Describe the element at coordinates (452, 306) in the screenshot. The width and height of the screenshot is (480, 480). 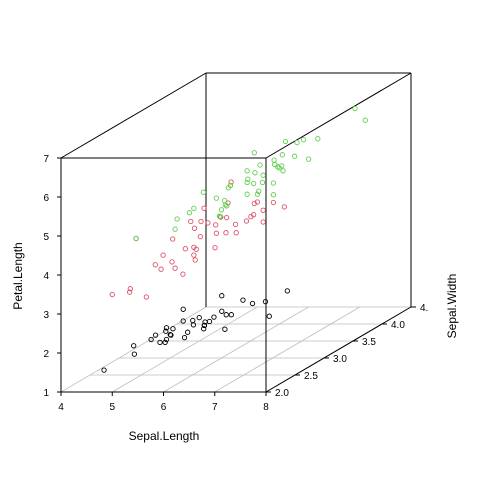
I see `y-axis-title: Sepal.Width` at that location.